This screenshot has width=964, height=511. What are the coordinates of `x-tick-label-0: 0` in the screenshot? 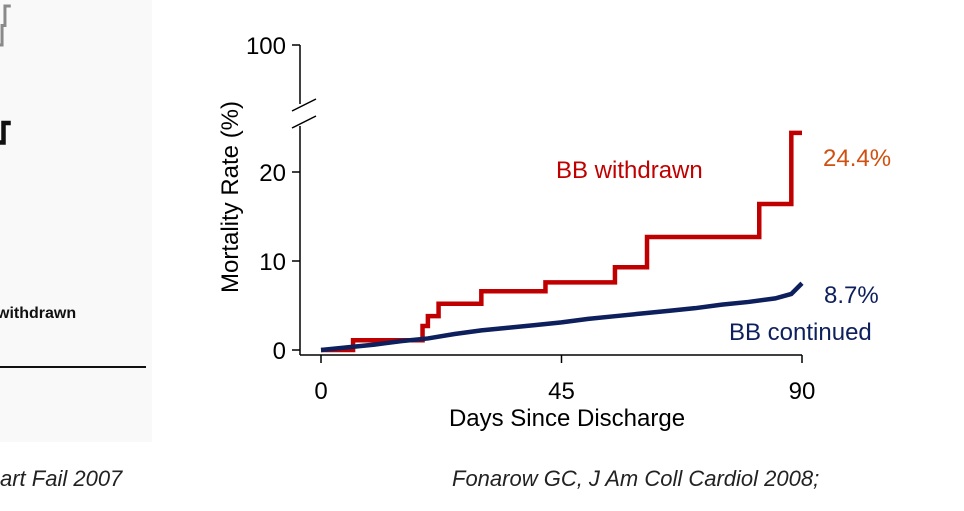 It's located at (320, 391).